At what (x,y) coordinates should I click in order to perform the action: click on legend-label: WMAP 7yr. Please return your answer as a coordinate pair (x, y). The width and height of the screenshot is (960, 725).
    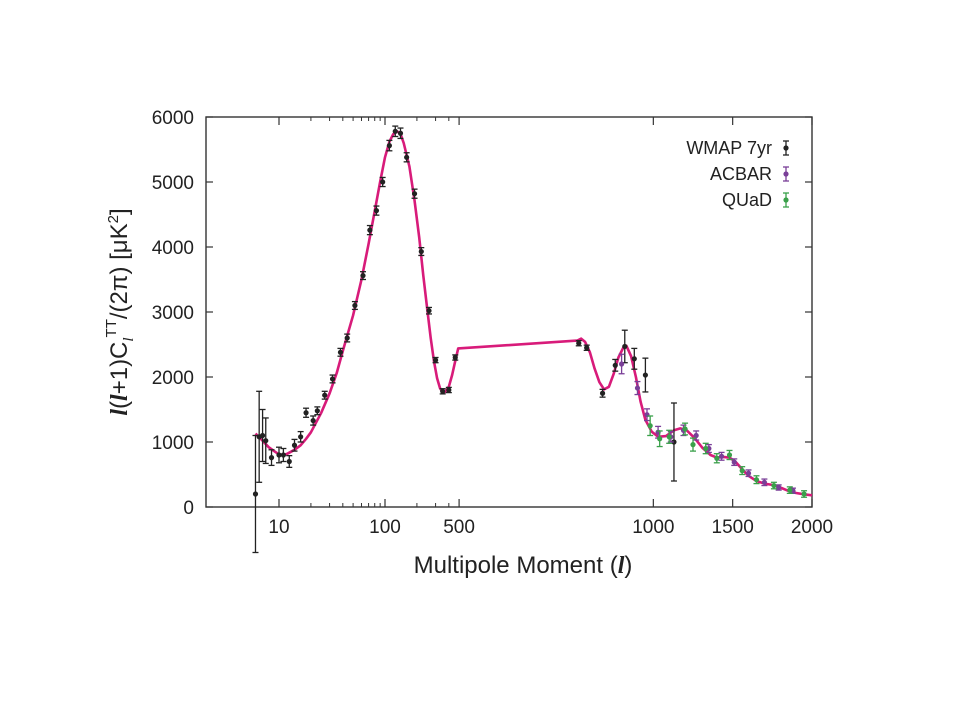
    Looking at the image, I should click on (729, 148).